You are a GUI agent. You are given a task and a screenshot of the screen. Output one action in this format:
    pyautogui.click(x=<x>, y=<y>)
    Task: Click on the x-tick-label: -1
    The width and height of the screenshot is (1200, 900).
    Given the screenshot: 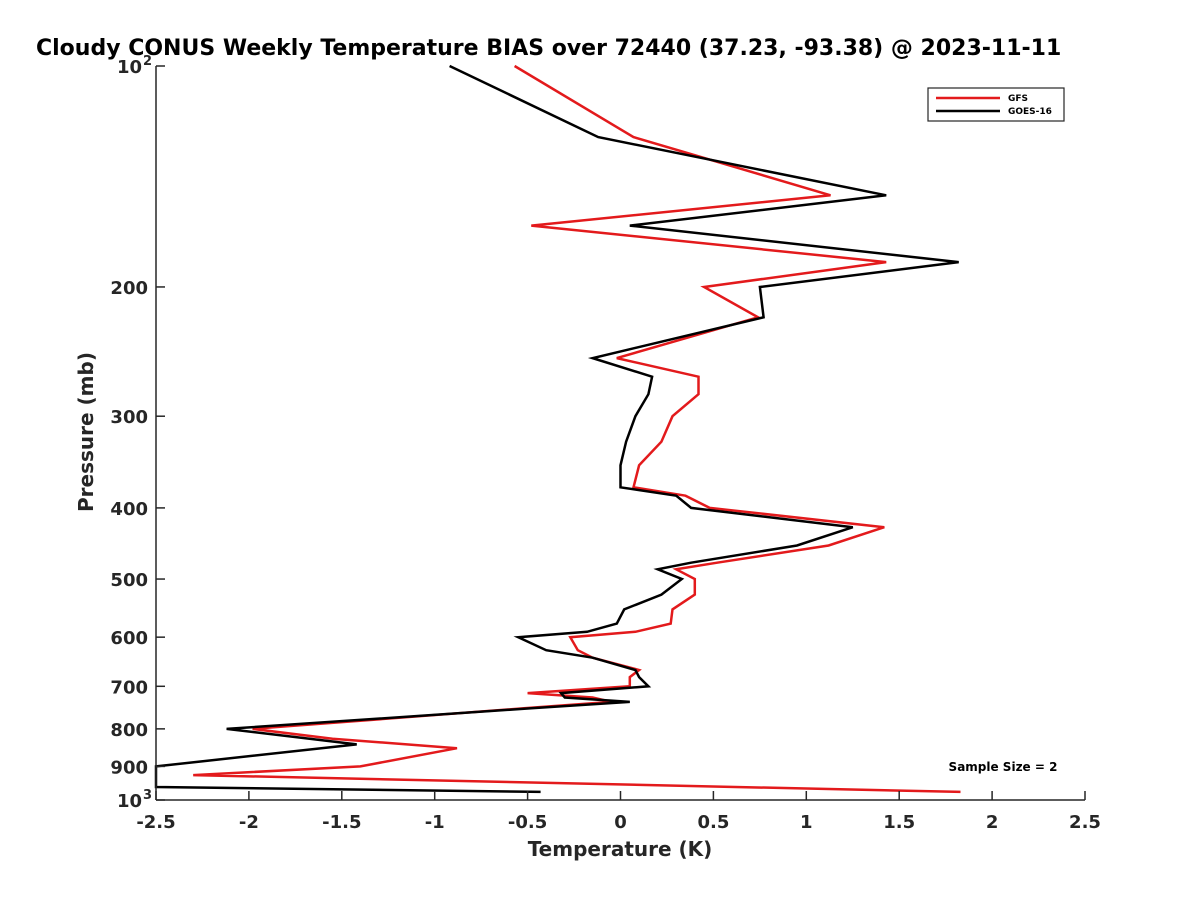 What is the action you would take?
    pyautogui.click(x=435, y=822)
    